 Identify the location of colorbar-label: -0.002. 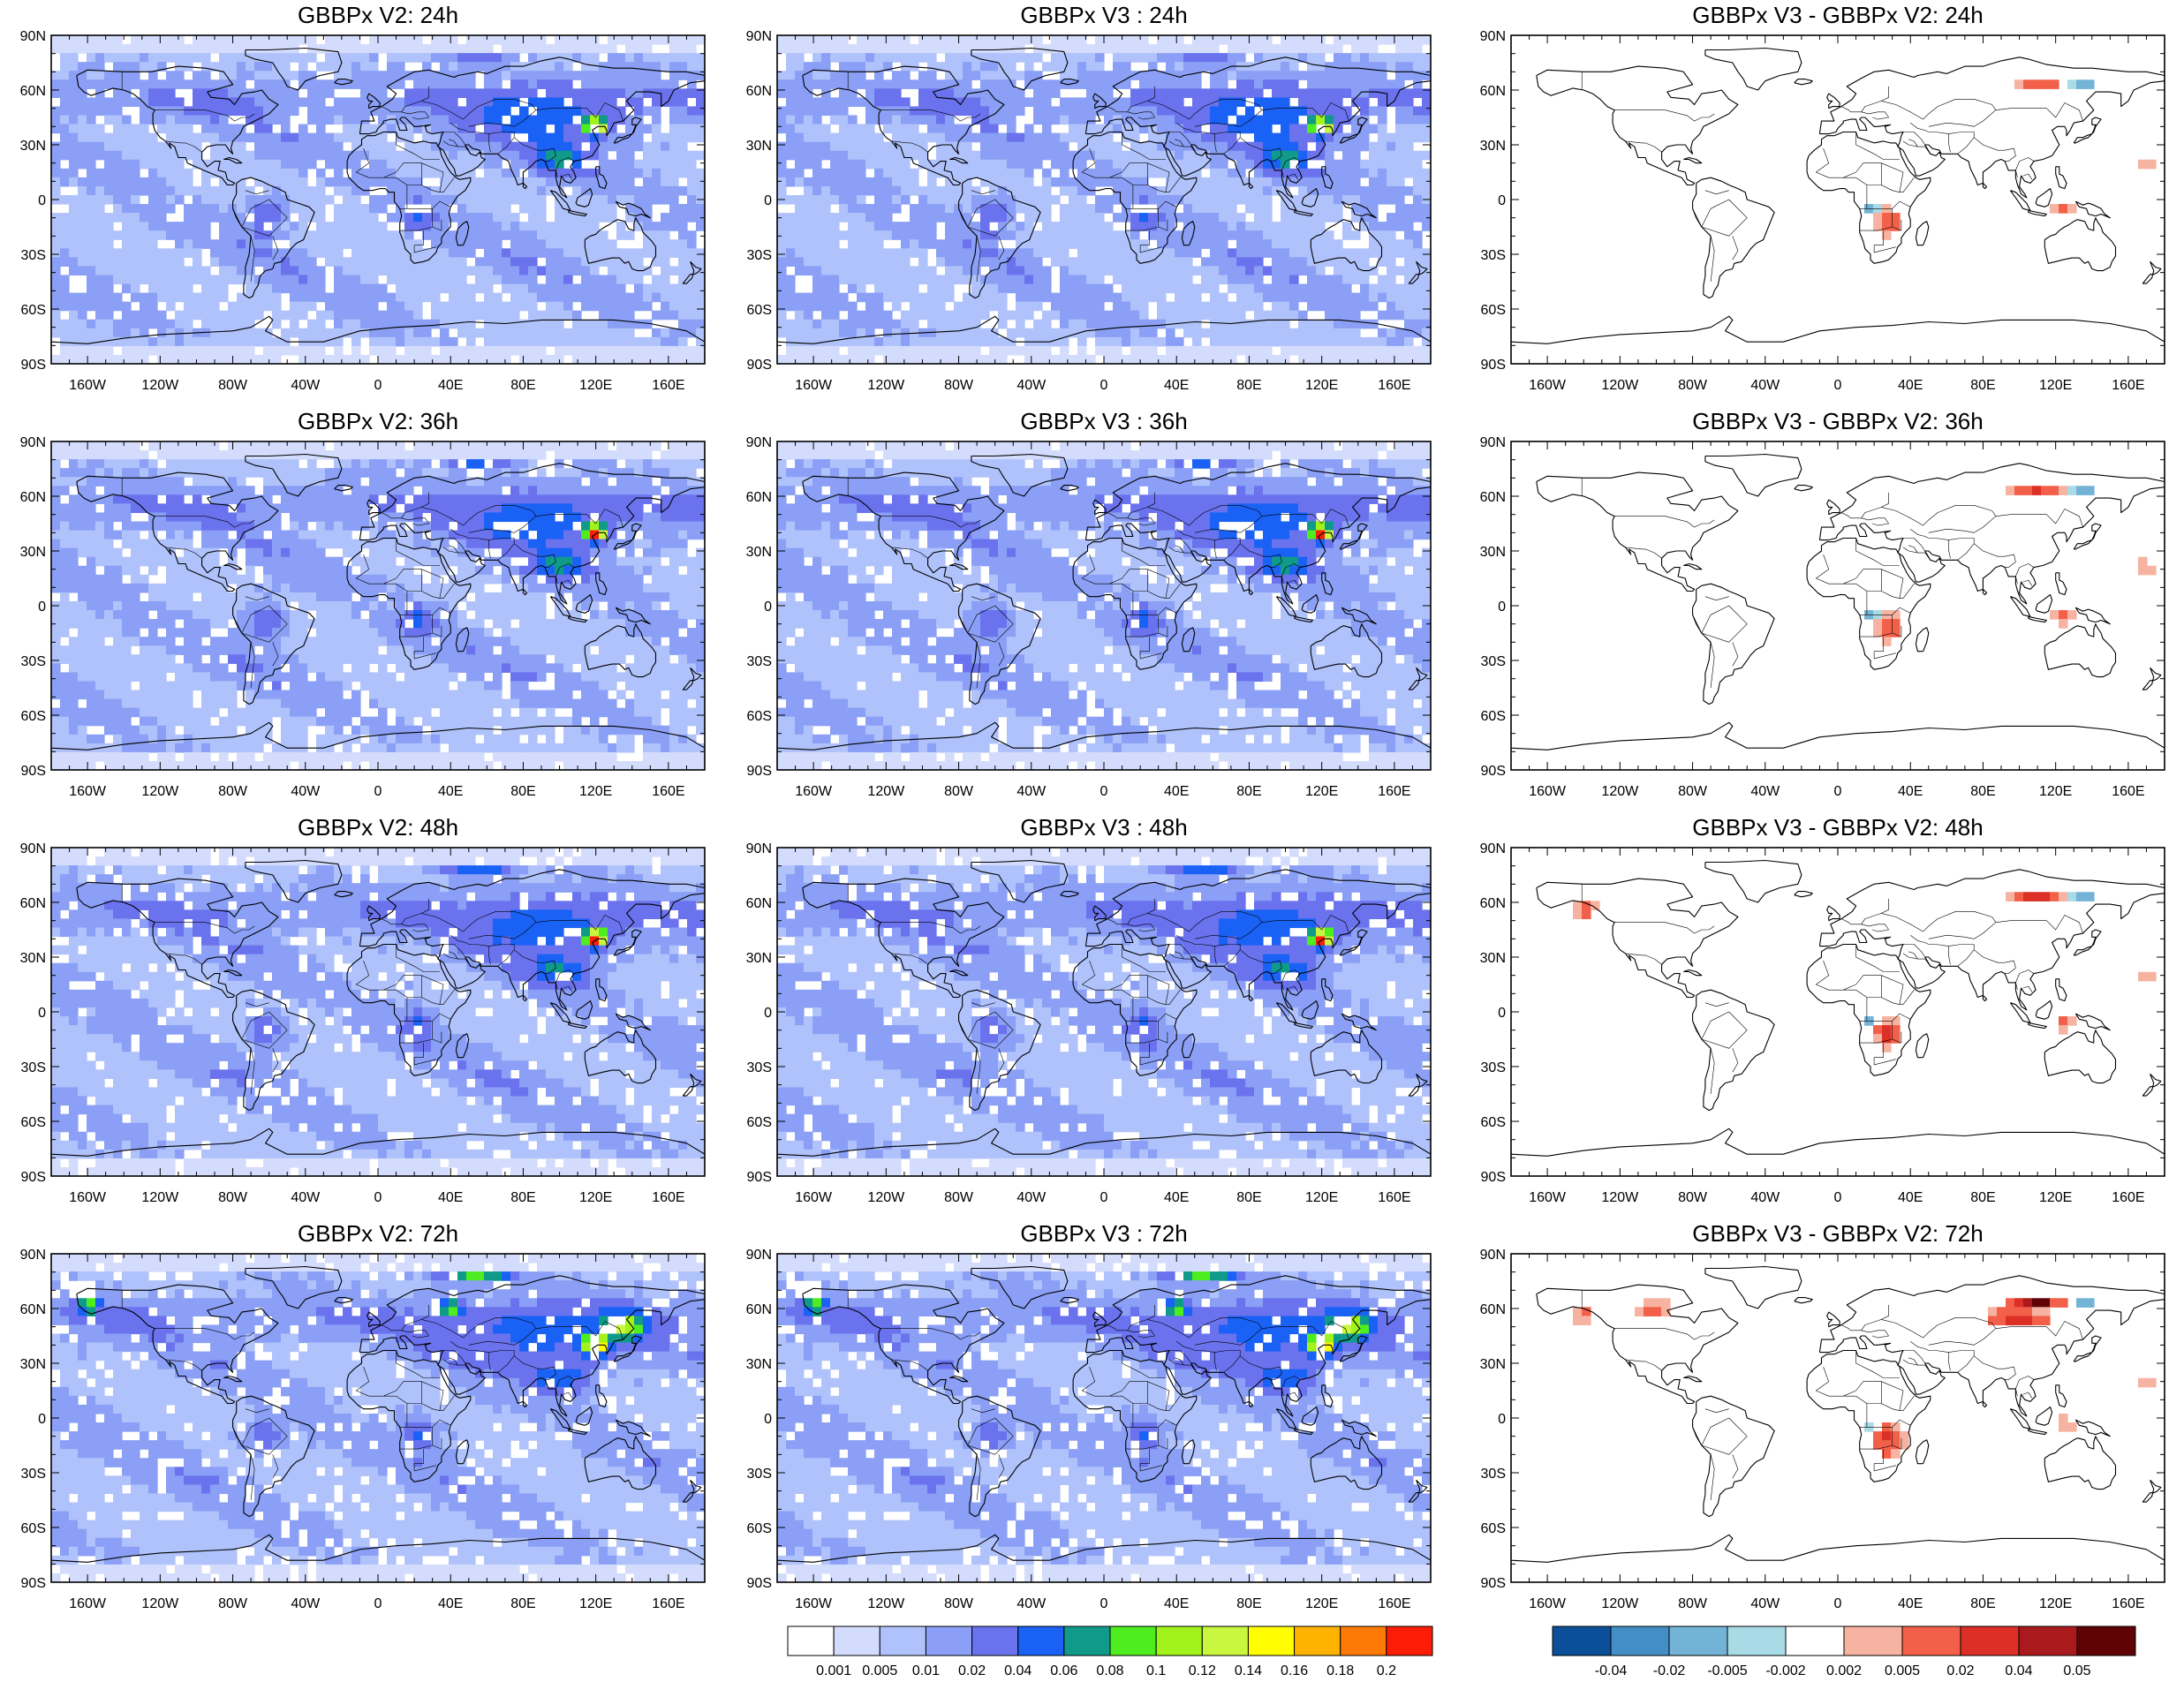
(1785, 1670).